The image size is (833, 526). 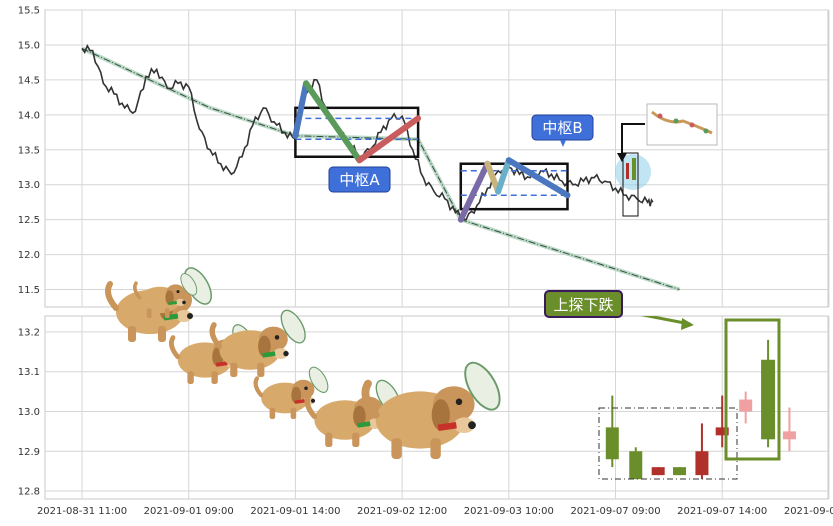 I want to click on x-tick-label: 2021-09-07 14:00, so click(x=722, y=511).